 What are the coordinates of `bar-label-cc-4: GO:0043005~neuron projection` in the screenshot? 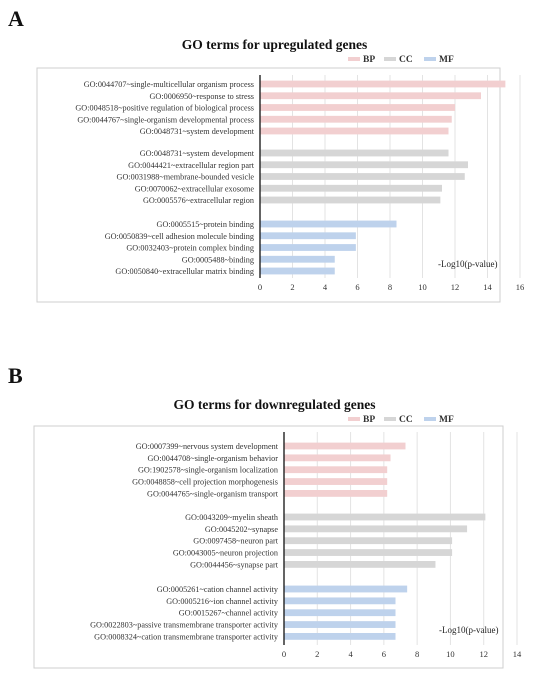 It's located at (225, 553).